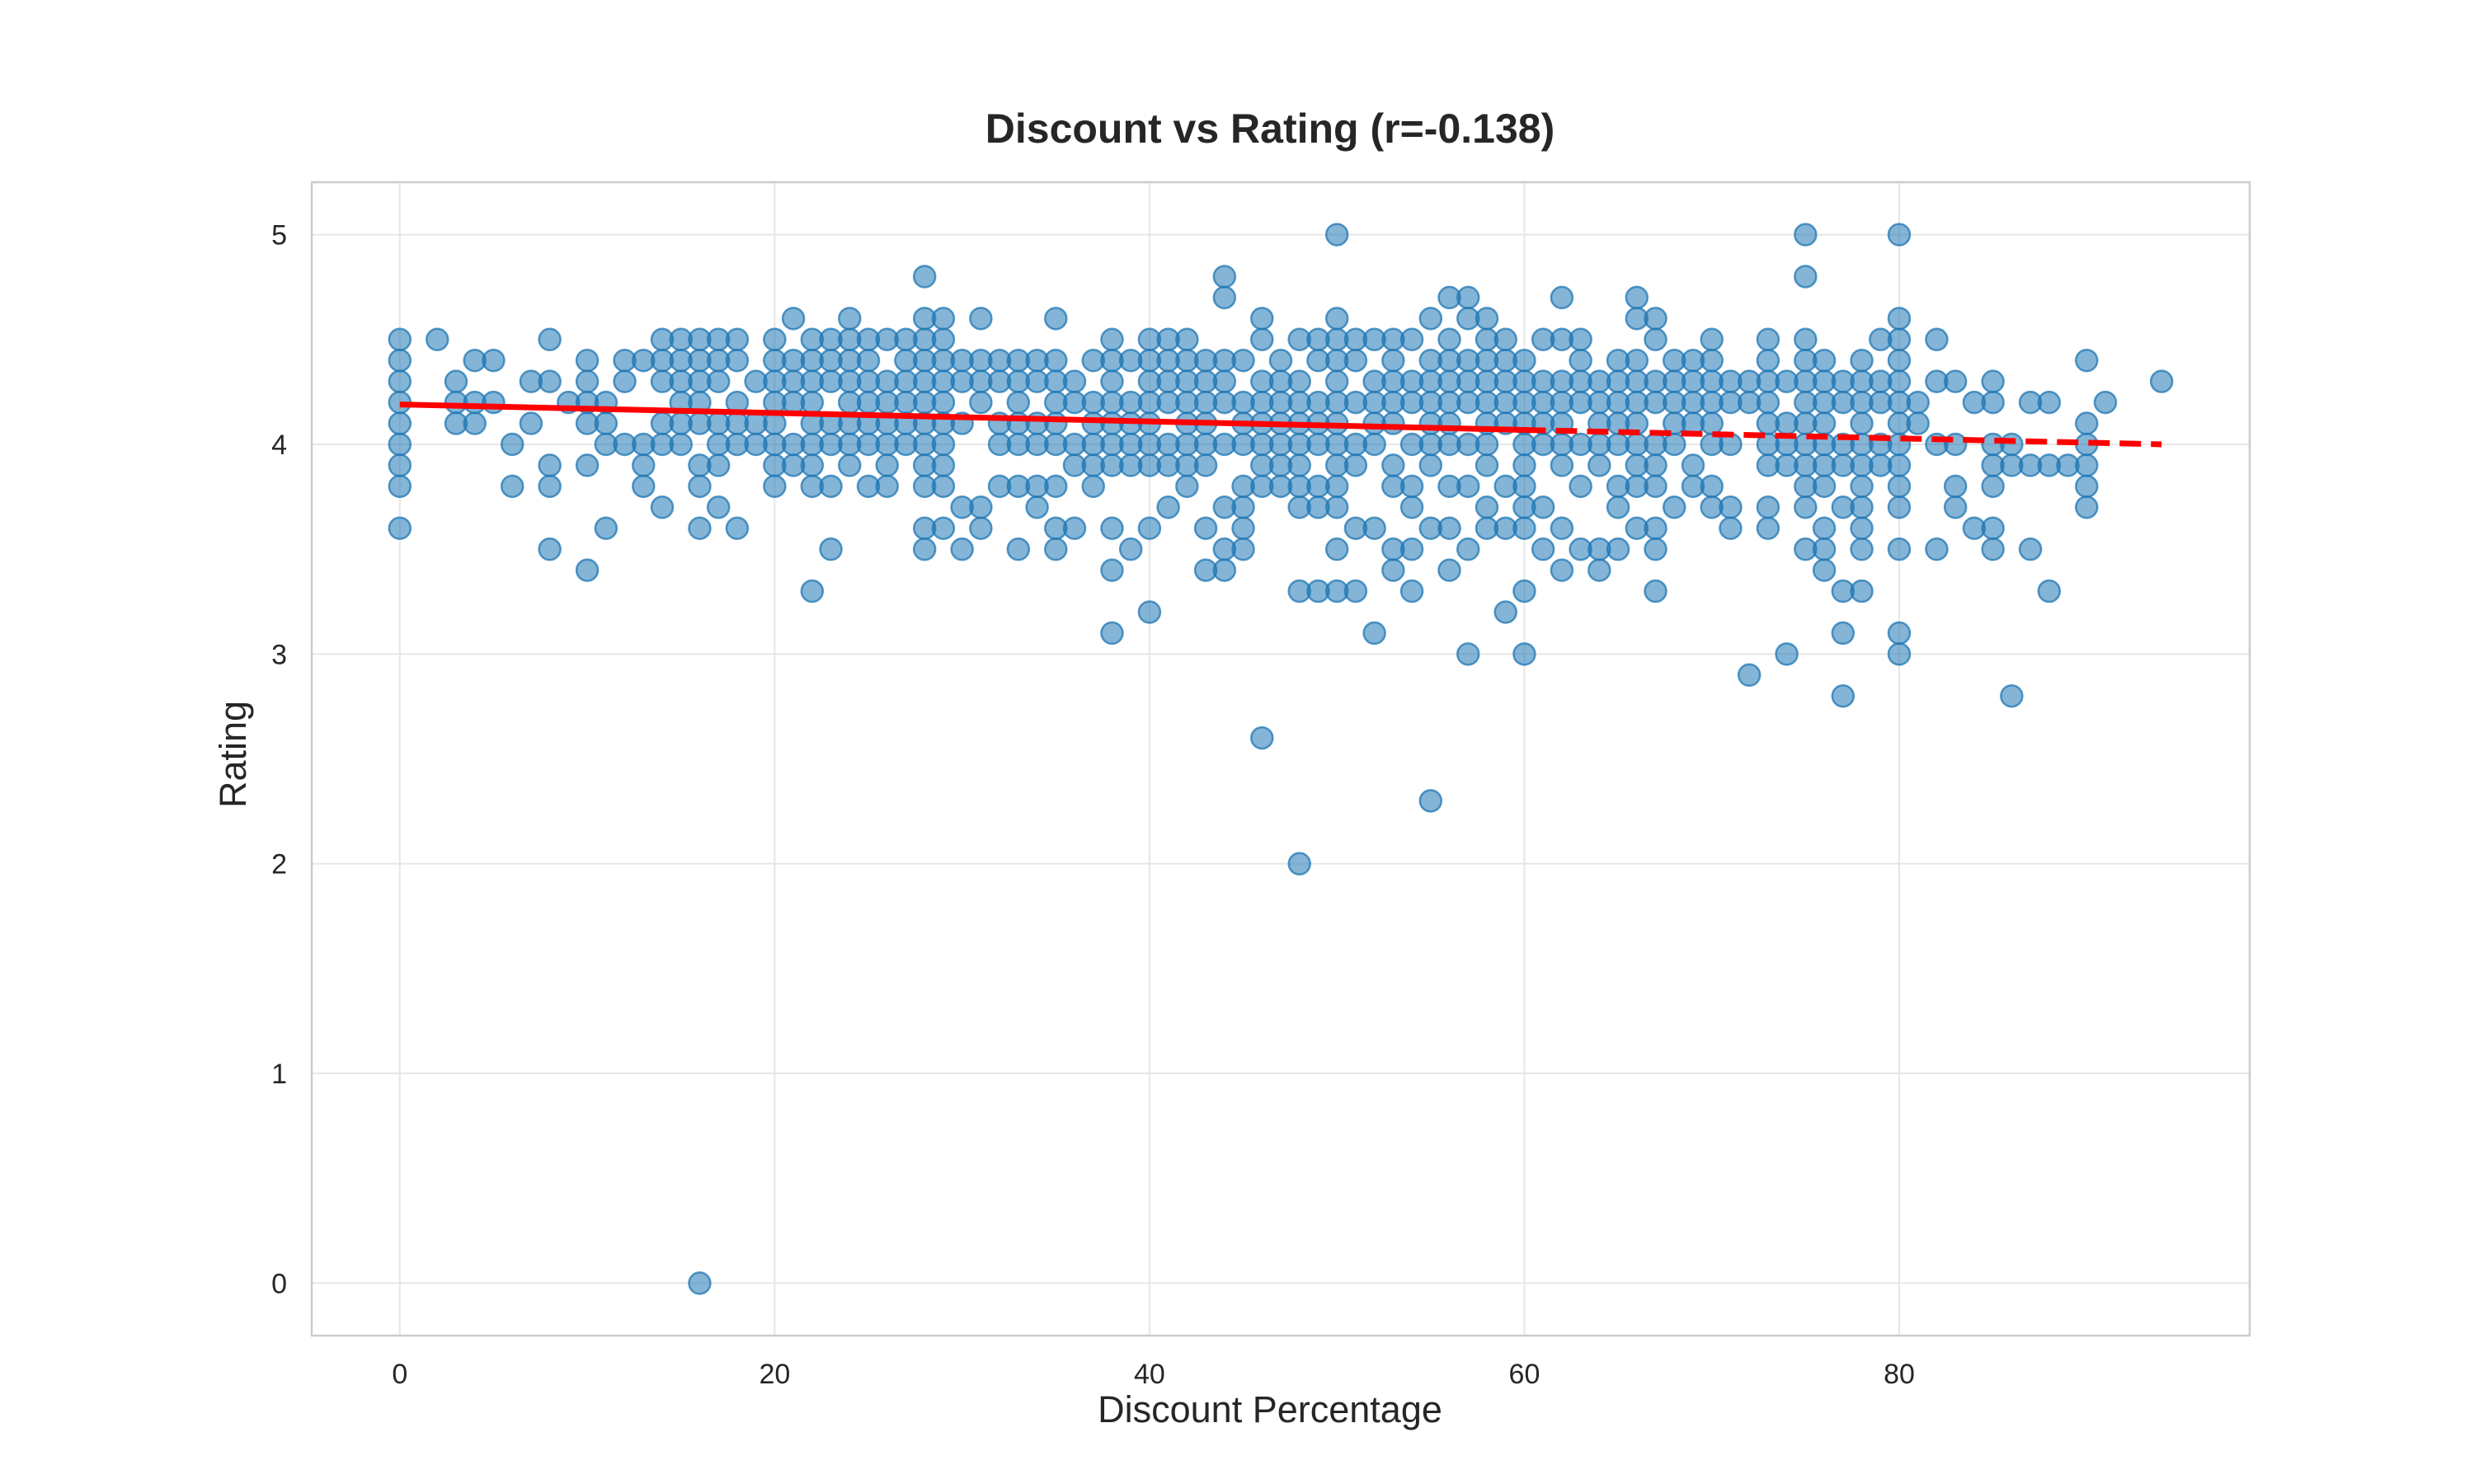  I want to click on y-tick-label: 1, so click(279, 1074).